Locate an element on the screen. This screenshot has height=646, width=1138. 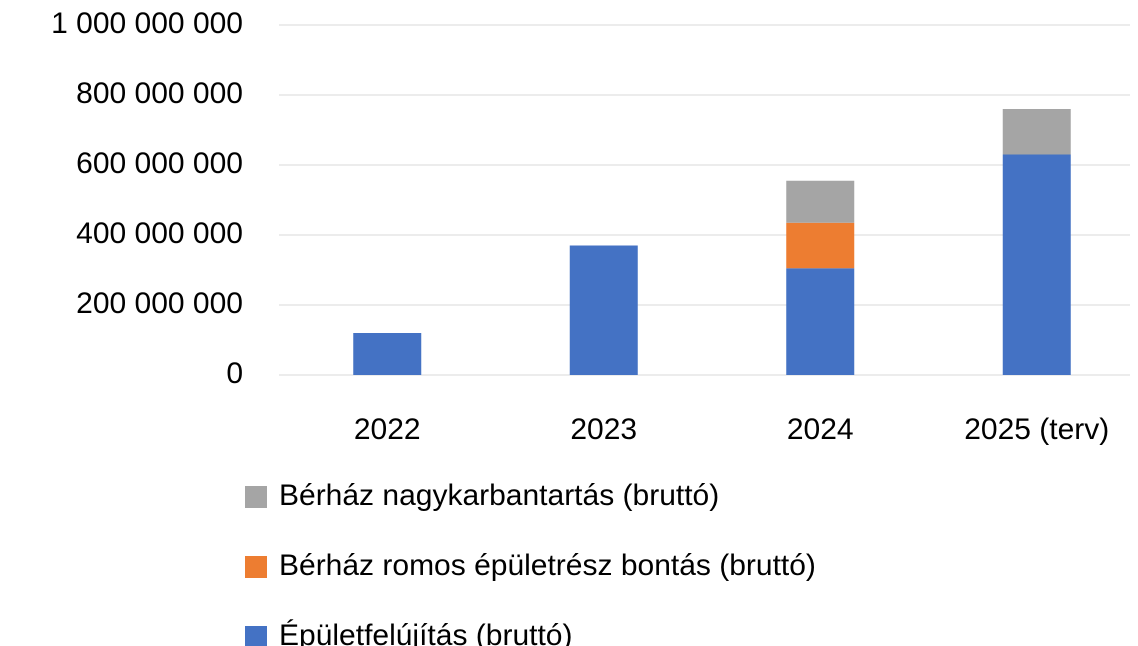
legend-label: Bérház nagykarbantartás (bruttó) is located at coordinates (499, 495).